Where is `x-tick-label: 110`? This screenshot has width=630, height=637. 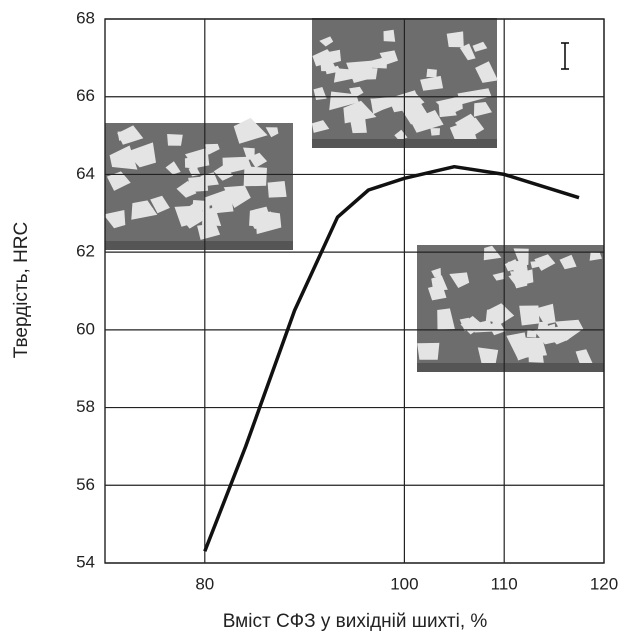
x-tick-label: 110 is located at coordinates (504, 583).